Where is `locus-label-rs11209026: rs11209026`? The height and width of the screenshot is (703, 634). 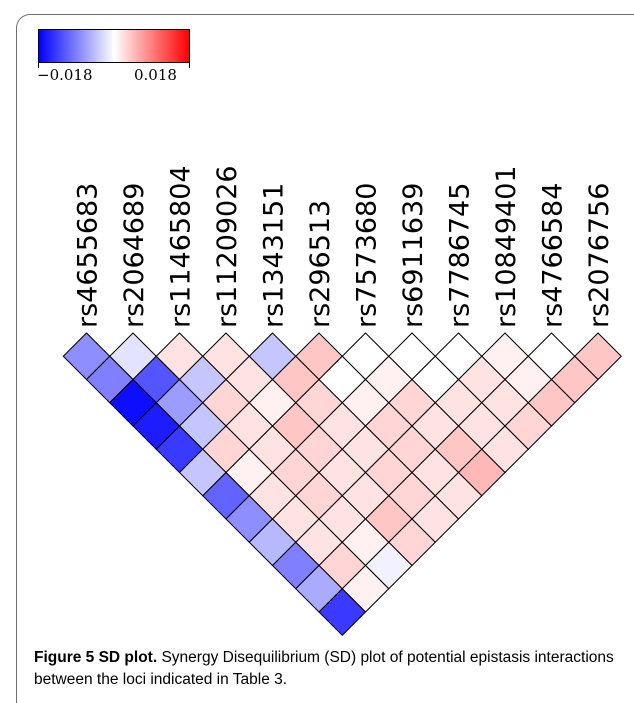 locus-label-rs11209026: rs11209026 is located at coordinates (227, 246).